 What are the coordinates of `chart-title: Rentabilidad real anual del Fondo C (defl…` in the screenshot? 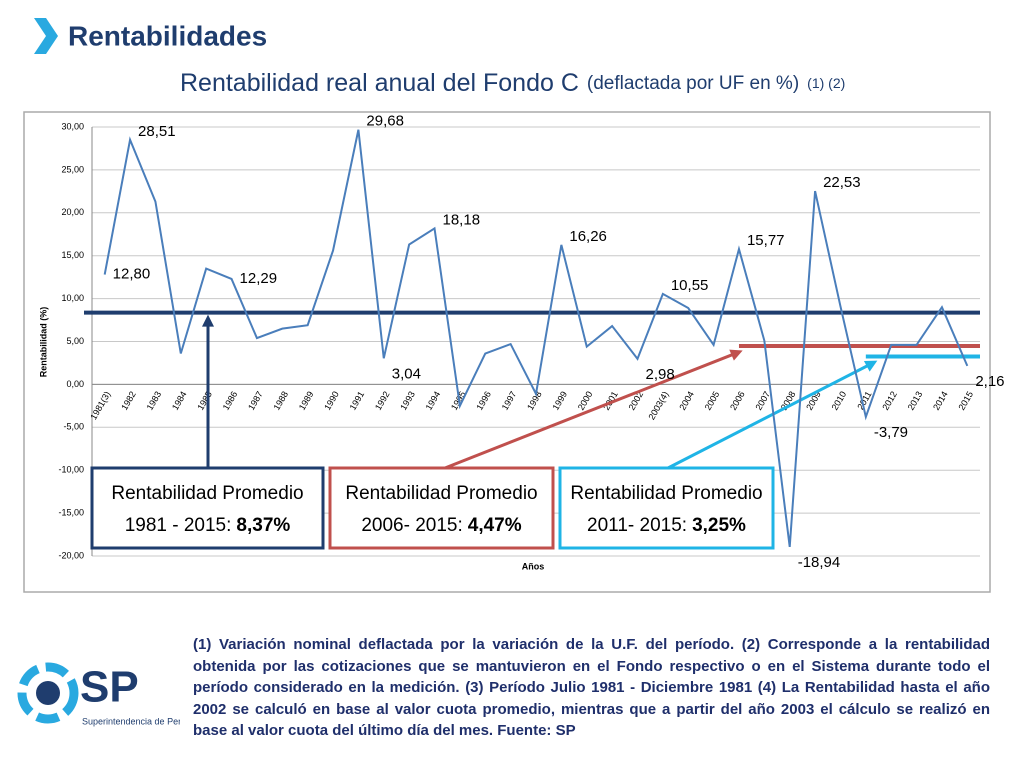 It's located at (512, 83).